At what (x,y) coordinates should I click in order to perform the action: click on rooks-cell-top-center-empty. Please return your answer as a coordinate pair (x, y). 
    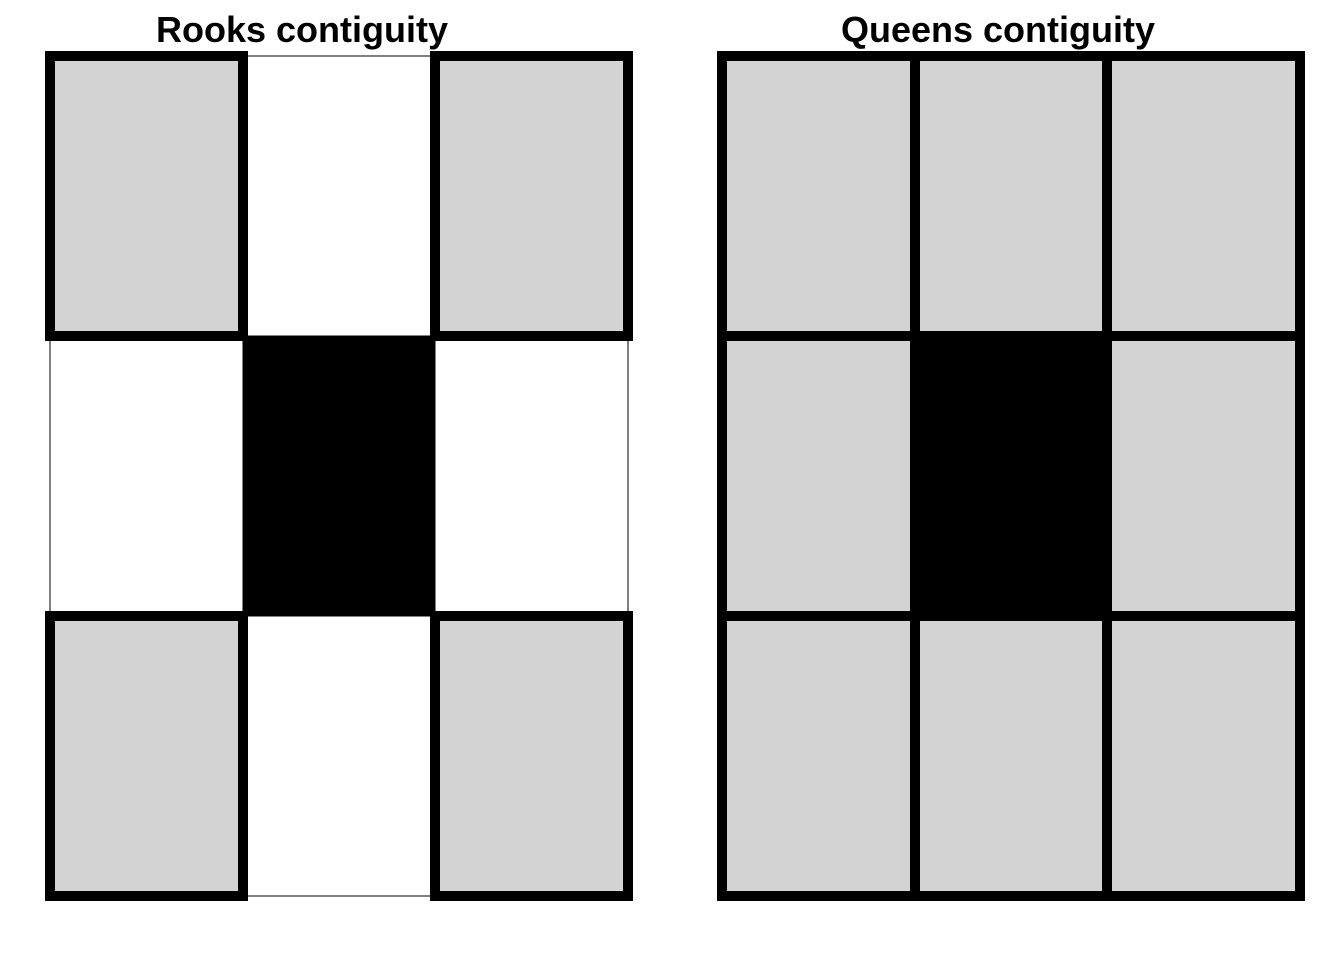
    Looking at the image, I should click on (339, 196).